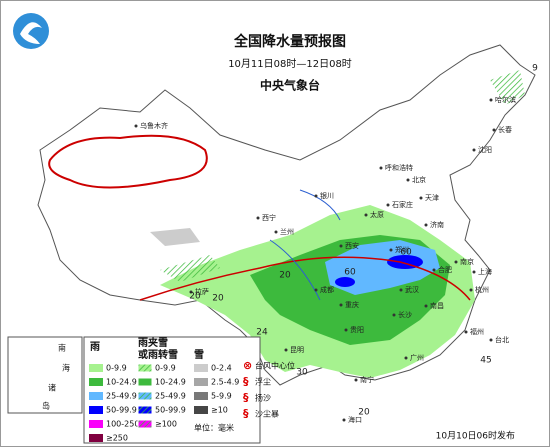 The image size is (550, 447). I want to click on city-label: 武汉, so click(412, 289).